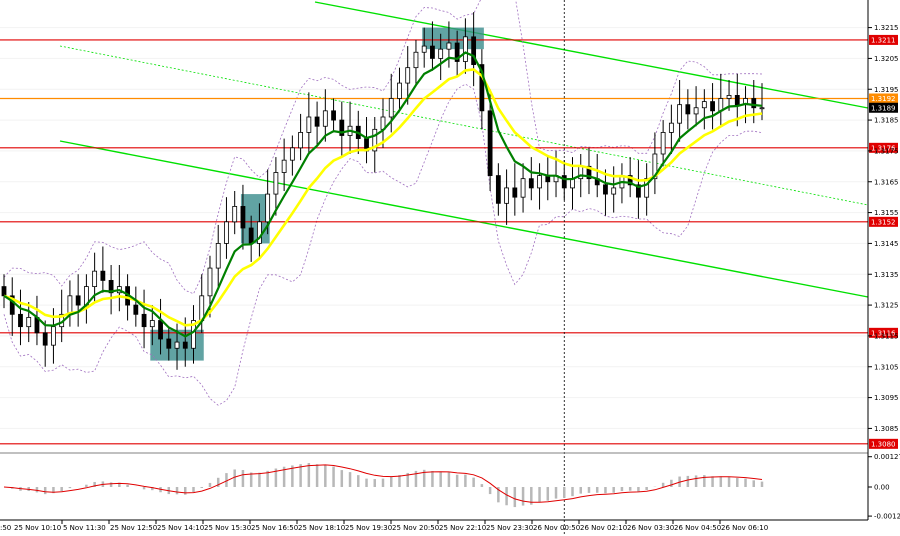 This screenshot has height=536, width=900. Describe the element at coordinates (84, 528) in the screenshot. I see `time-tick-label: 5 Nov 11:30` at that location.